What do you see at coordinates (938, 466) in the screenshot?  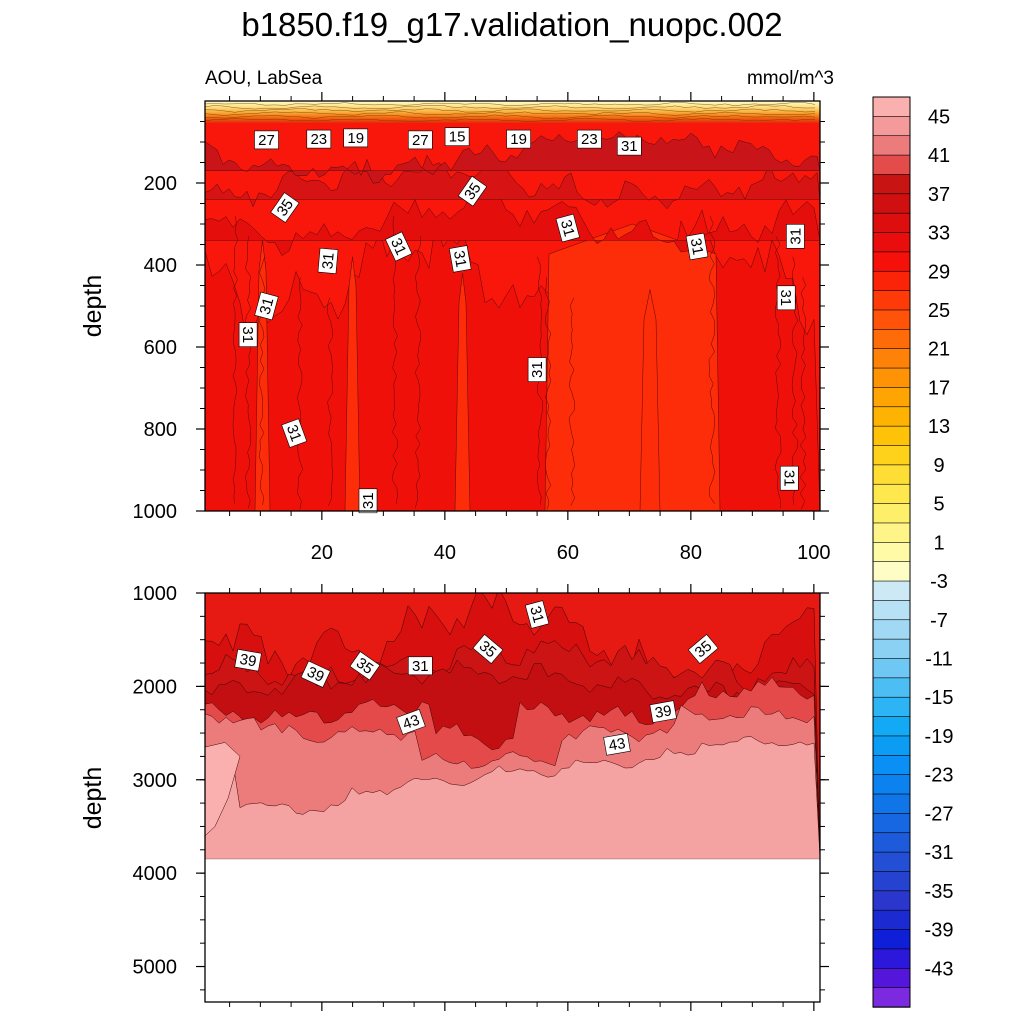 I see `colorbar-label: 9` at bounding box center [938, 466].